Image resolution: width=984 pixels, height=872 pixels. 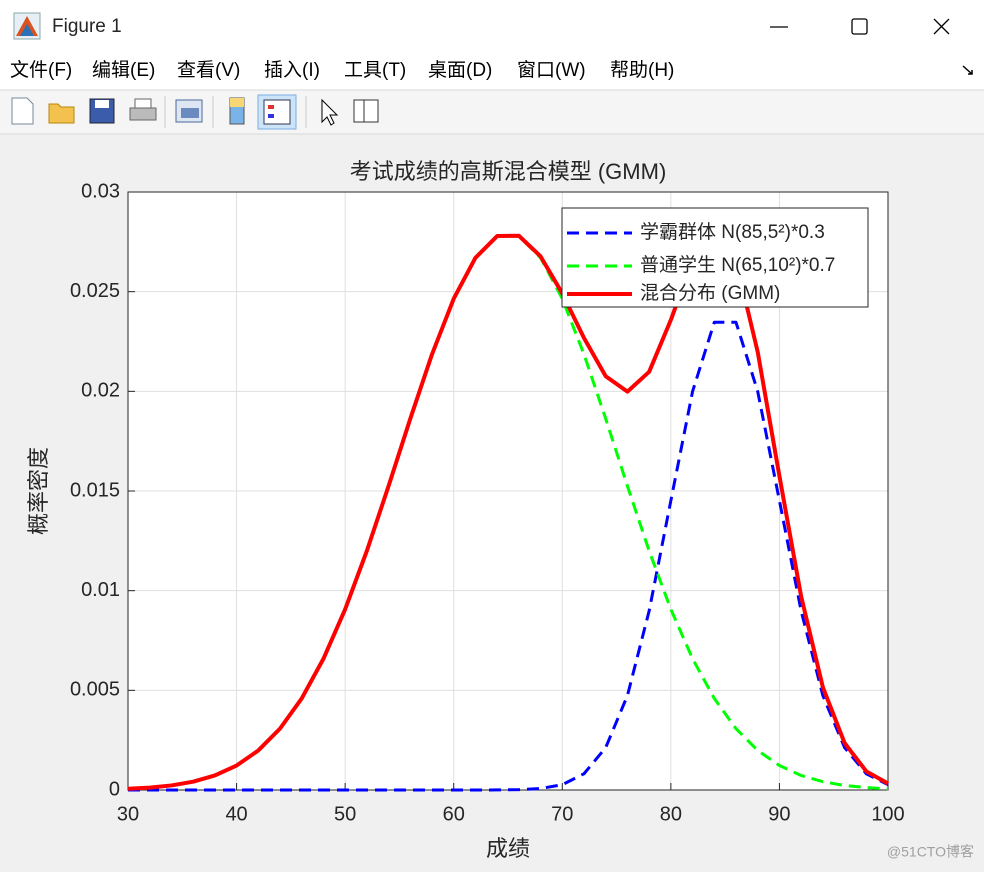 What do you see at coordinates (87, 26) in the screenshot?
I see `window-title: Figure 1` at bounding box center [87, 26].